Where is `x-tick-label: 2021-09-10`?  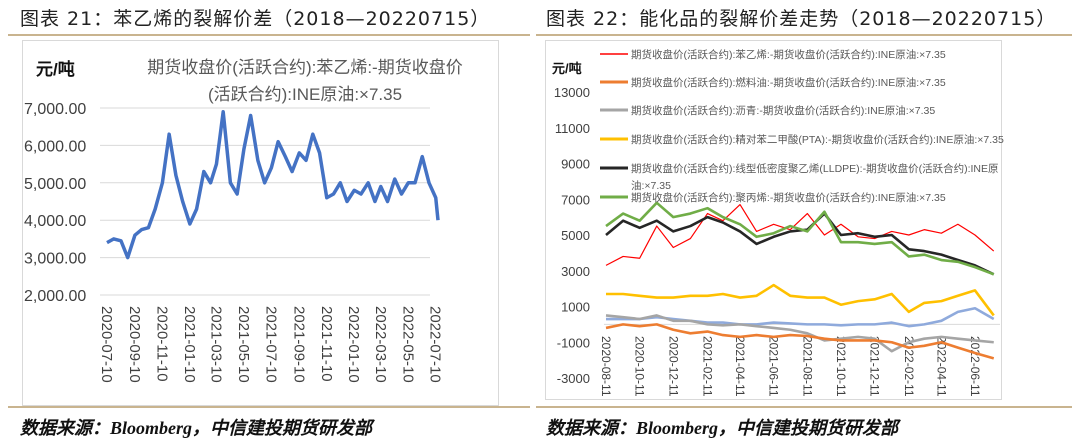
x-tick-label: 2021-09-10 is located at coordinates (298, 344).